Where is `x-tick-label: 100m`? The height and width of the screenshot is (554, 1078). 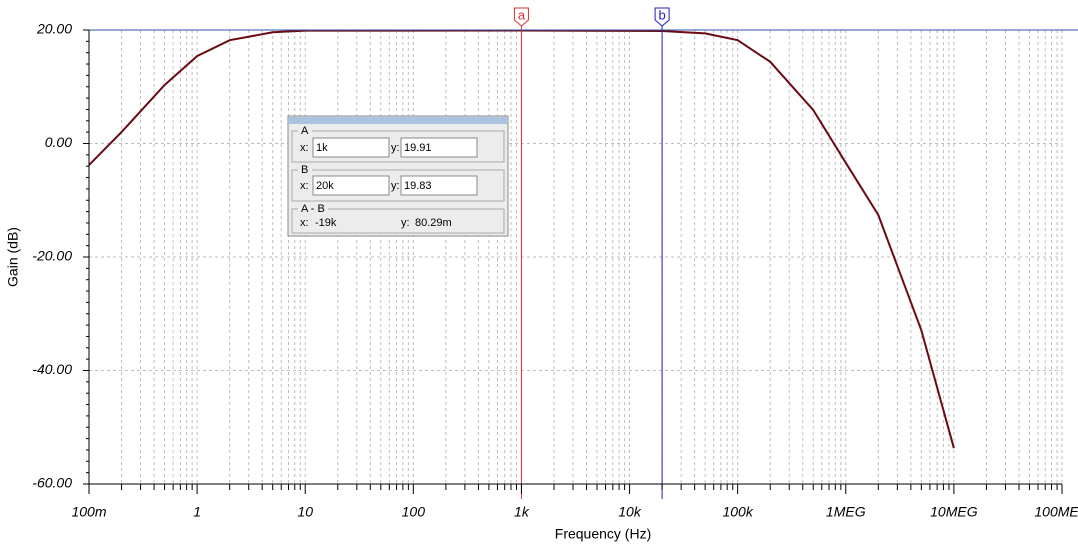
x-tick-label: 100m is located at coordinates (88, 512).